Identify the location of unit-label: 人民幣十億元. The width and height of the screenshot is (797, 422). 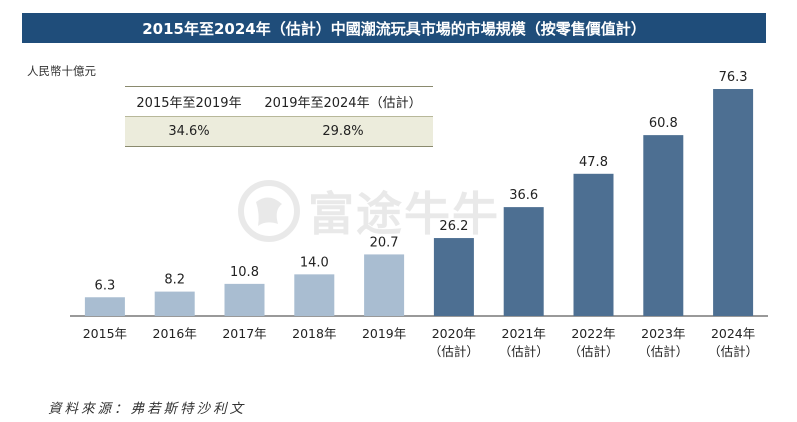
(61, 71).